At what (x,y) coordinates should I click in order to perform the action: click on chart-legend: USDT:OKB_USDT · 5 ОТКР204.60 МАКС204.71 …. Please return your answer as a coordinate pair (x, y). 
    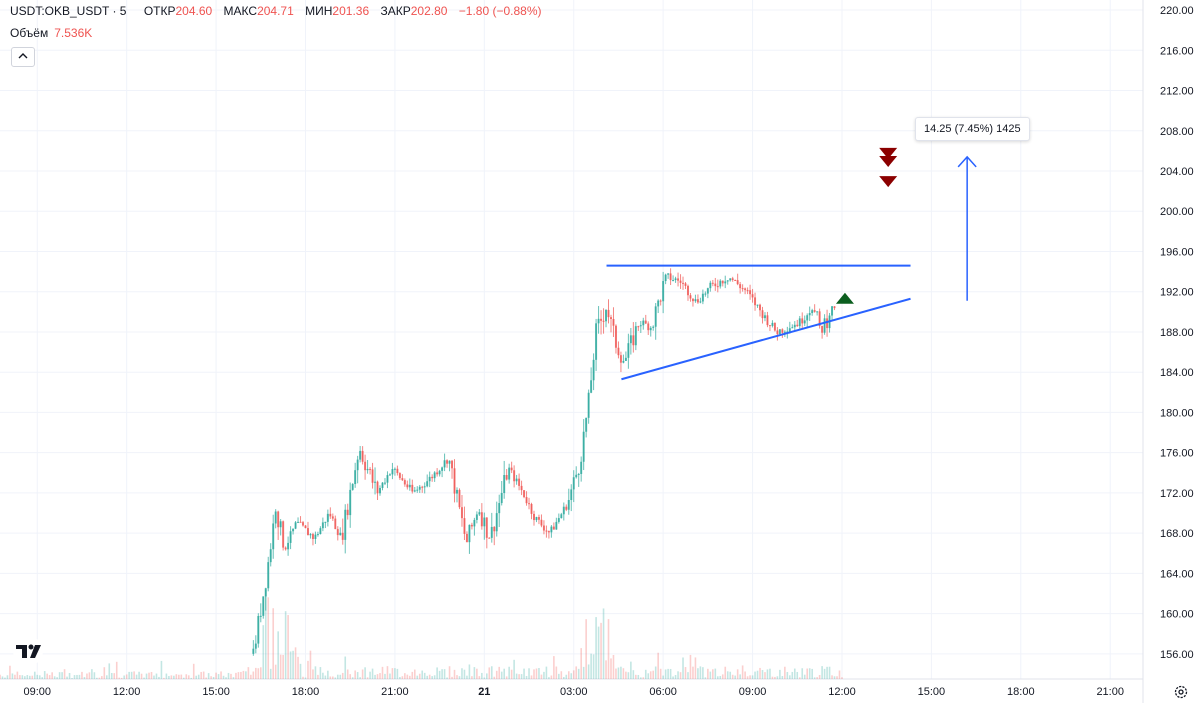
    Looking at the image, I should click on (280, 11).